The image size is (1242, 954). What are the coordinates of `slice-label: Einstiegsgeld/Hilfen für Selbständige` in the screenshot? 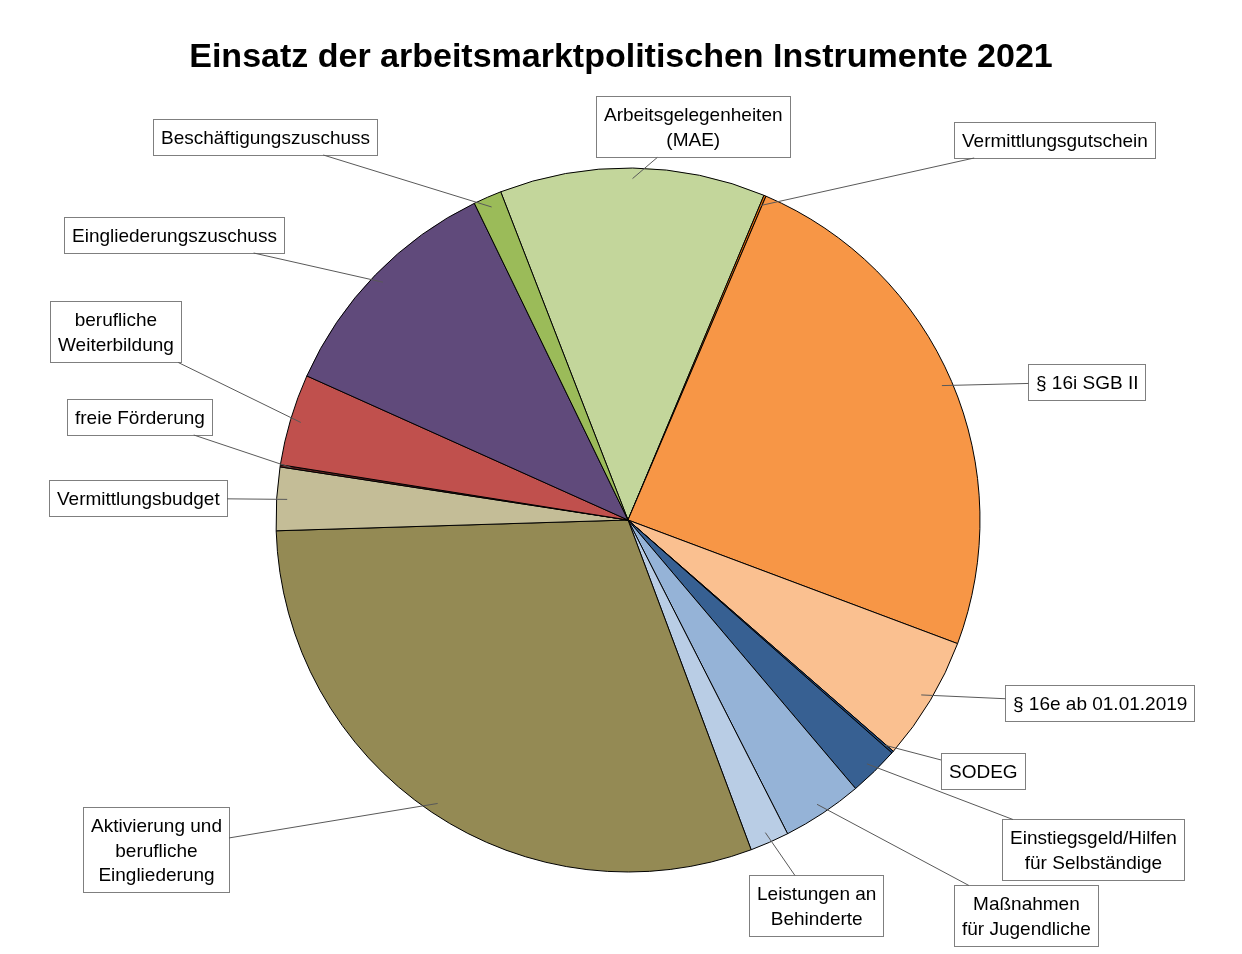 It's located at (1093, 850).